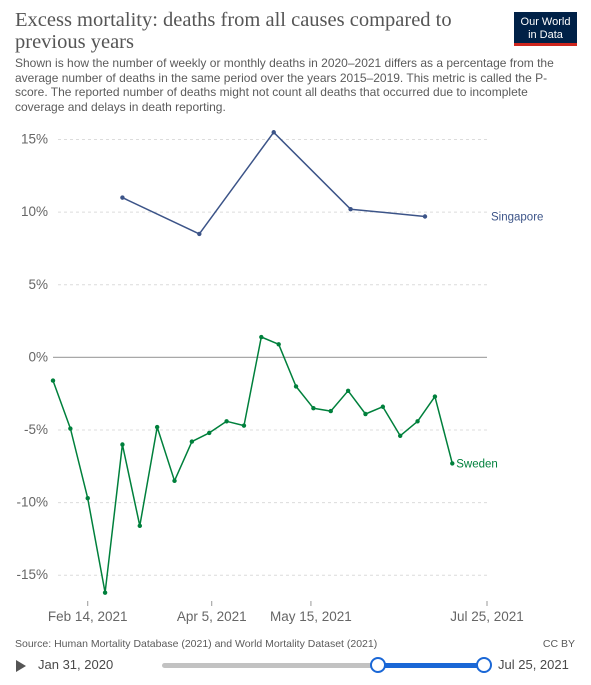 The image size is (591, 685). What do you see at coordinates (32, 574) in the screenshot?
I see `y-tick-label: -15%` at bounding box center [32, 574].